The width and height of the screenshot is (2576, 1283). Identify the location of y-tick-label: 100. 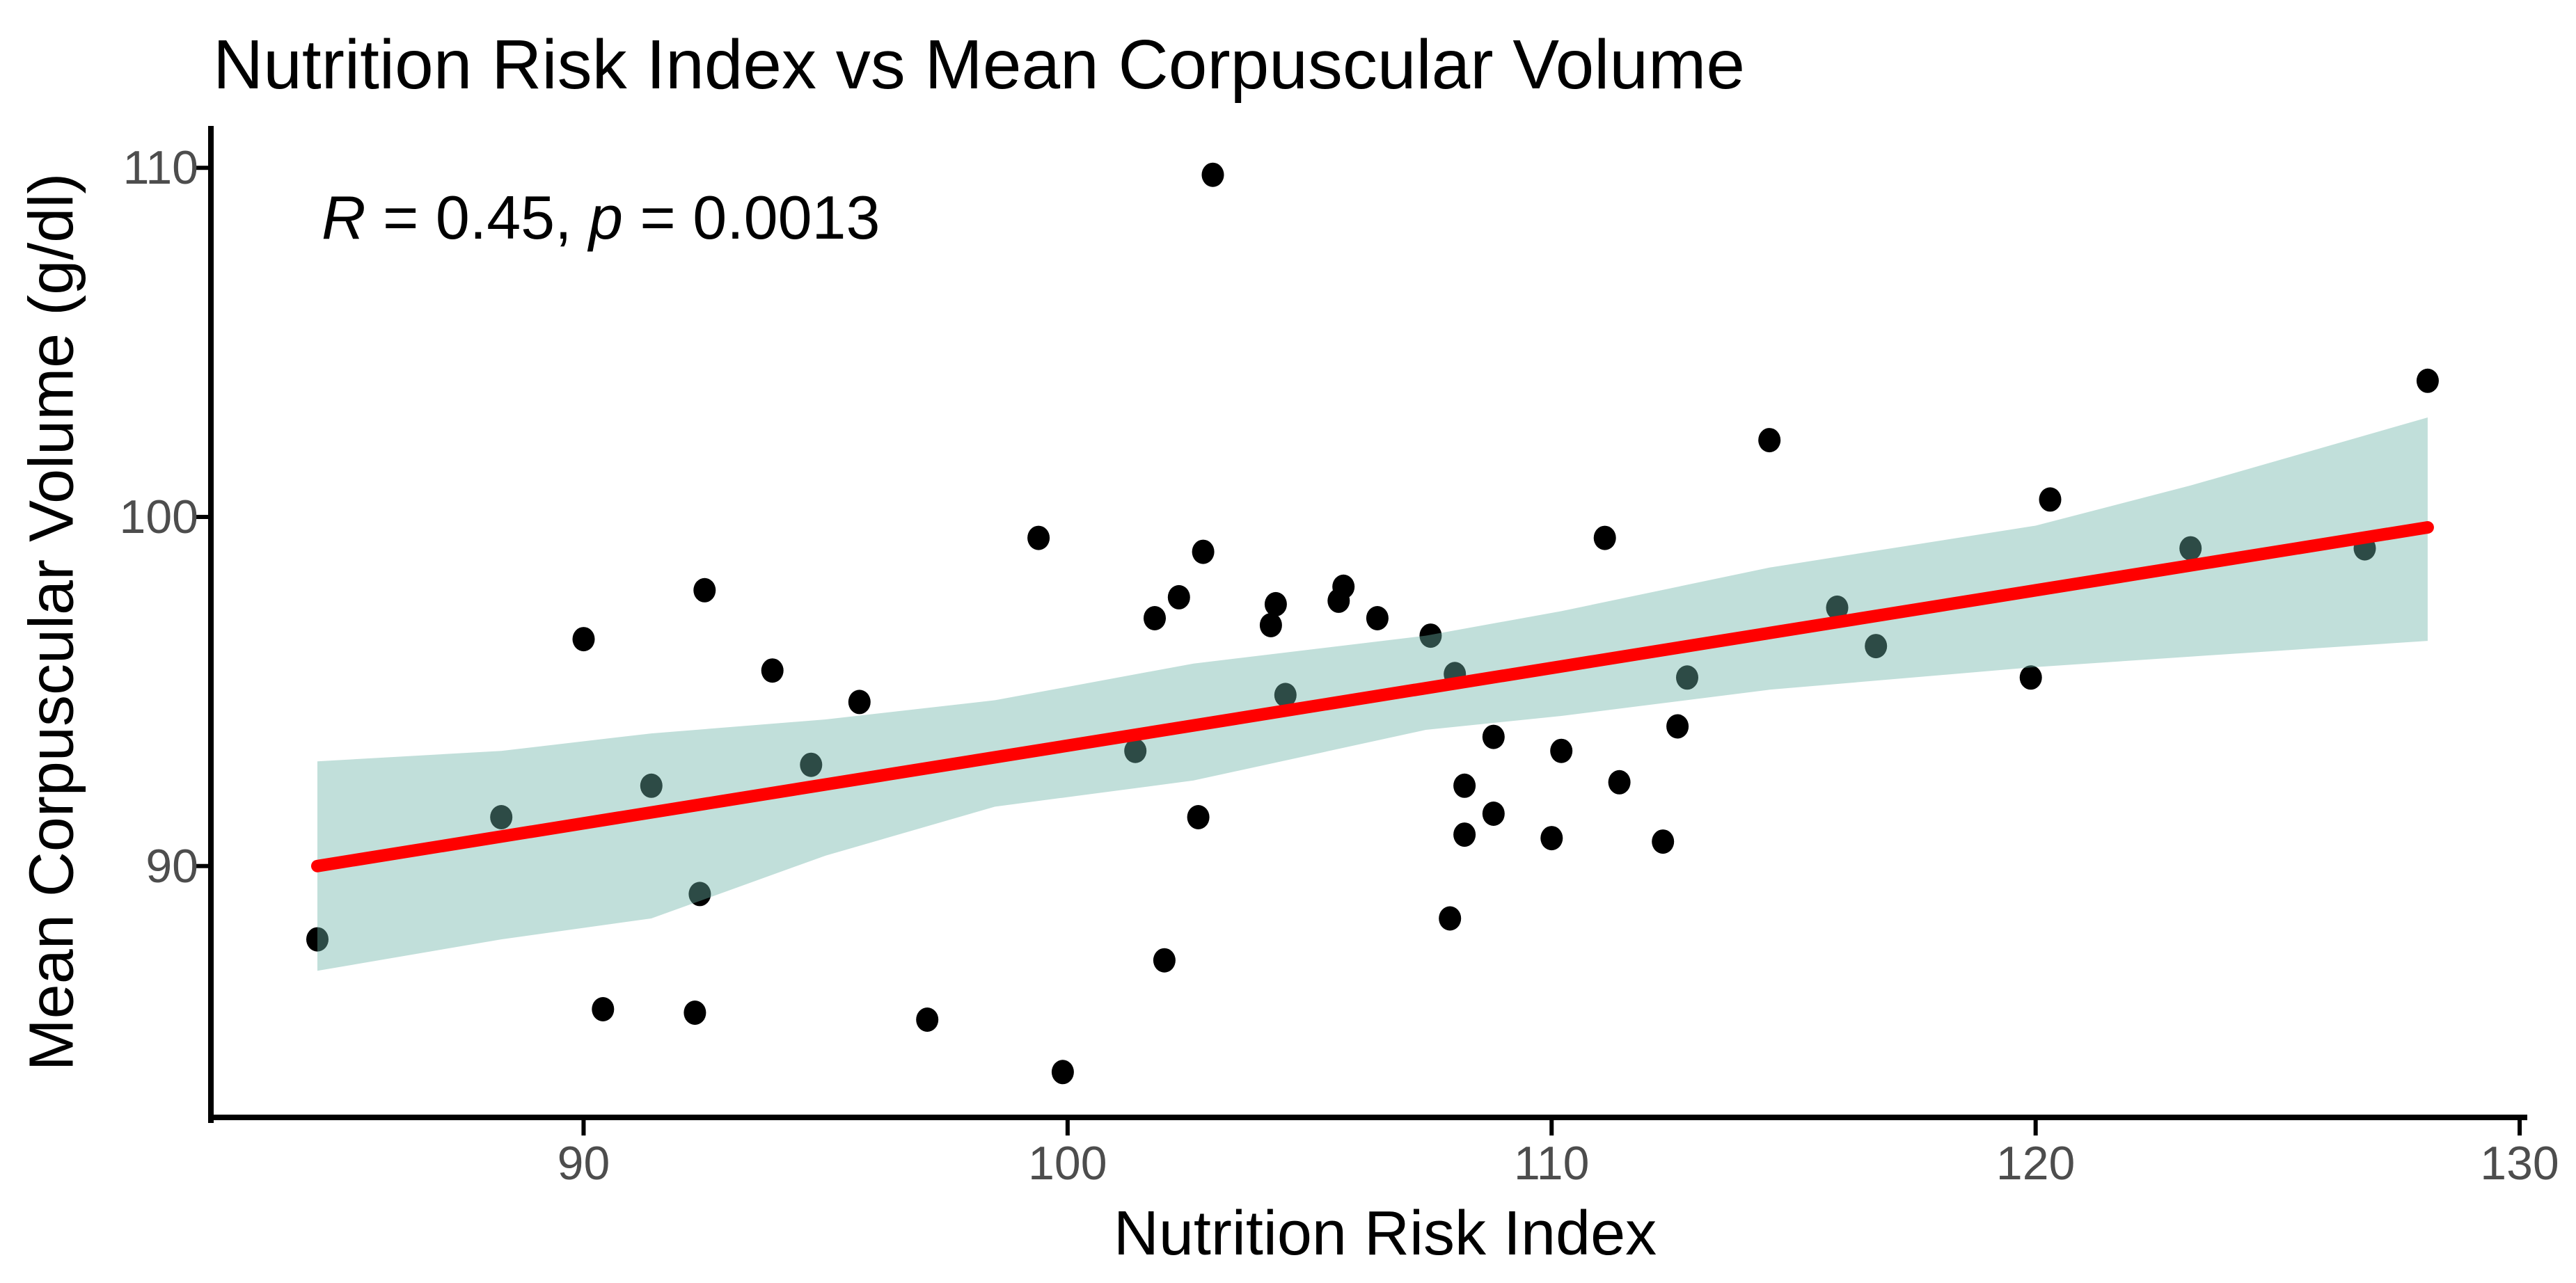
(158, 516).